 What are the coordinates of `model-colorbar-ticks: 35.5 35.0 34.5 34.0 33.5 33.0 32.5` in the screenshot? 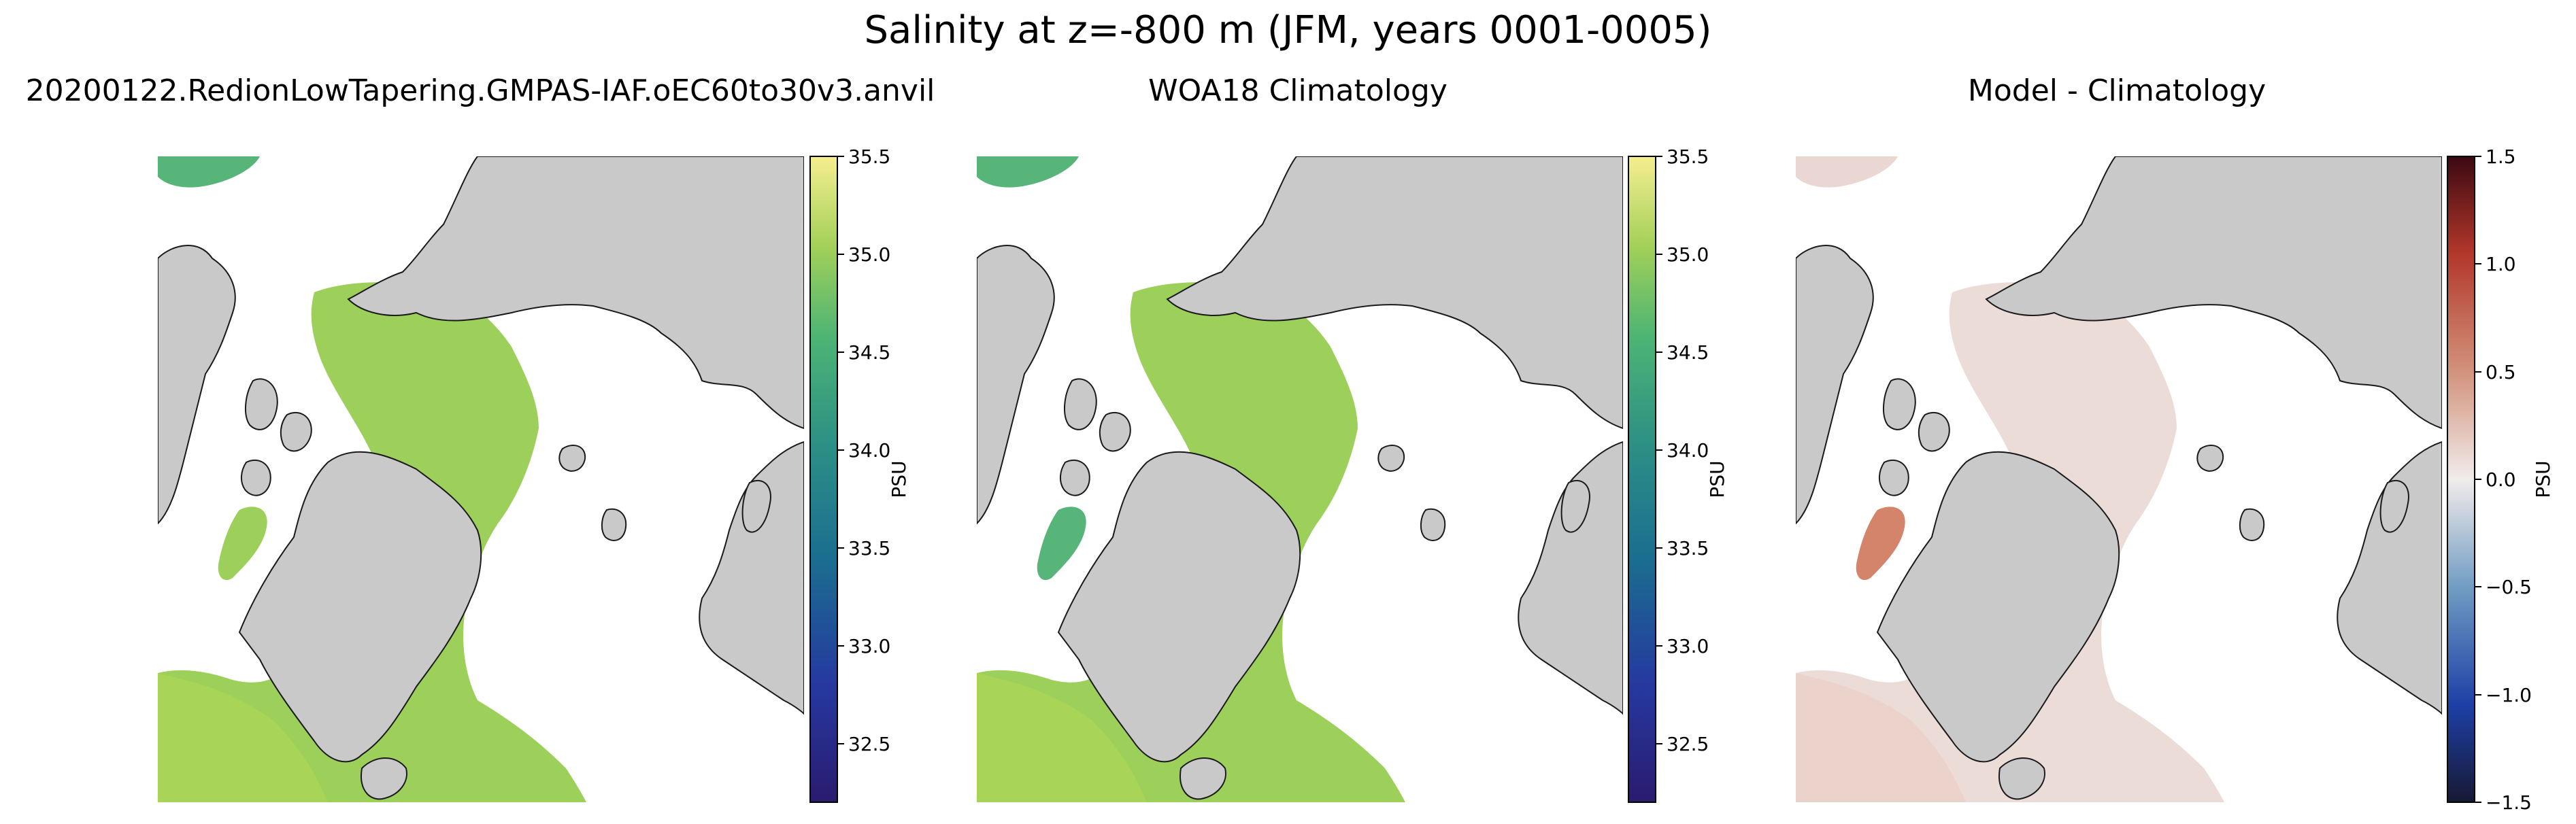 It's located at (863, 450).